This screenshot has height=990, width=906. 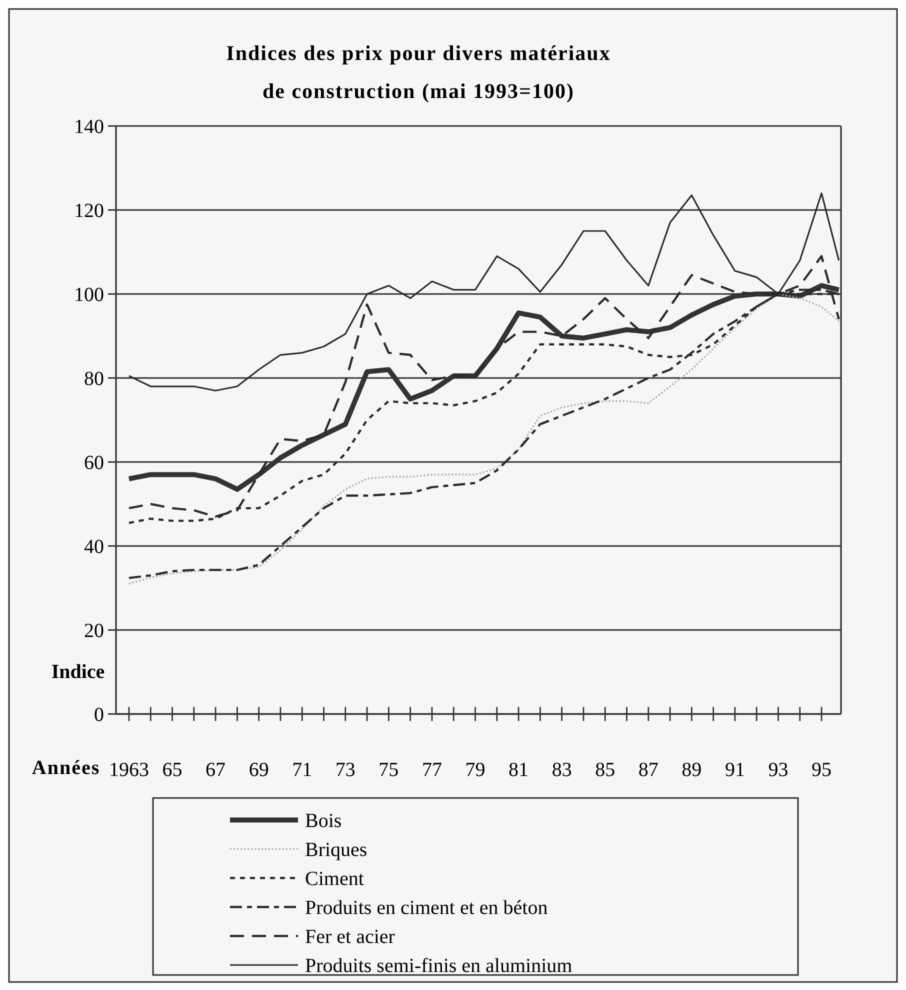 I want to click on y-axis-title: Indice, so click(x=78, y=672).